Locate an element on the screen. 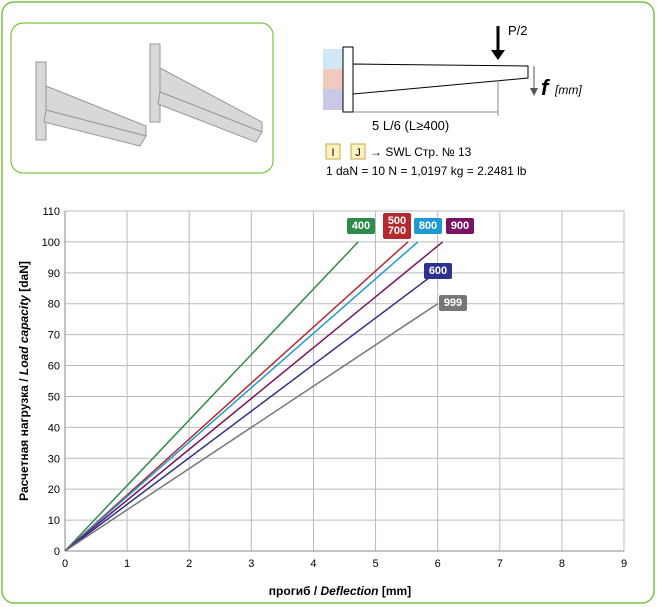  x-tick-label: 9 is located at coordinates (624, 564).